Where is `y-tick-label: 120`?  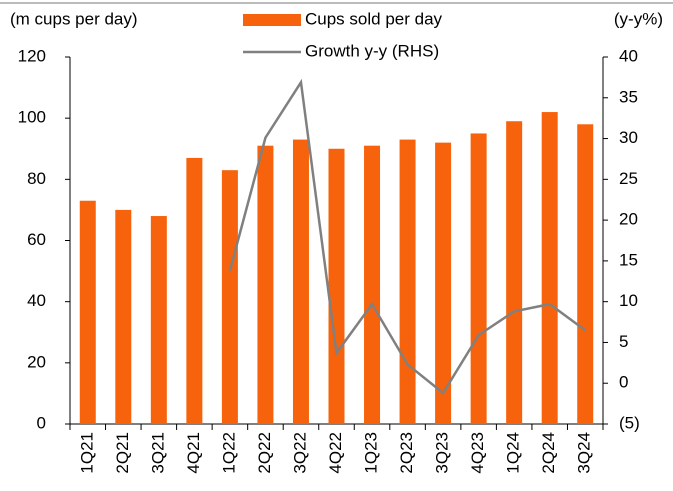 y-tick-label: 120 is located at coordinates (32, 55).